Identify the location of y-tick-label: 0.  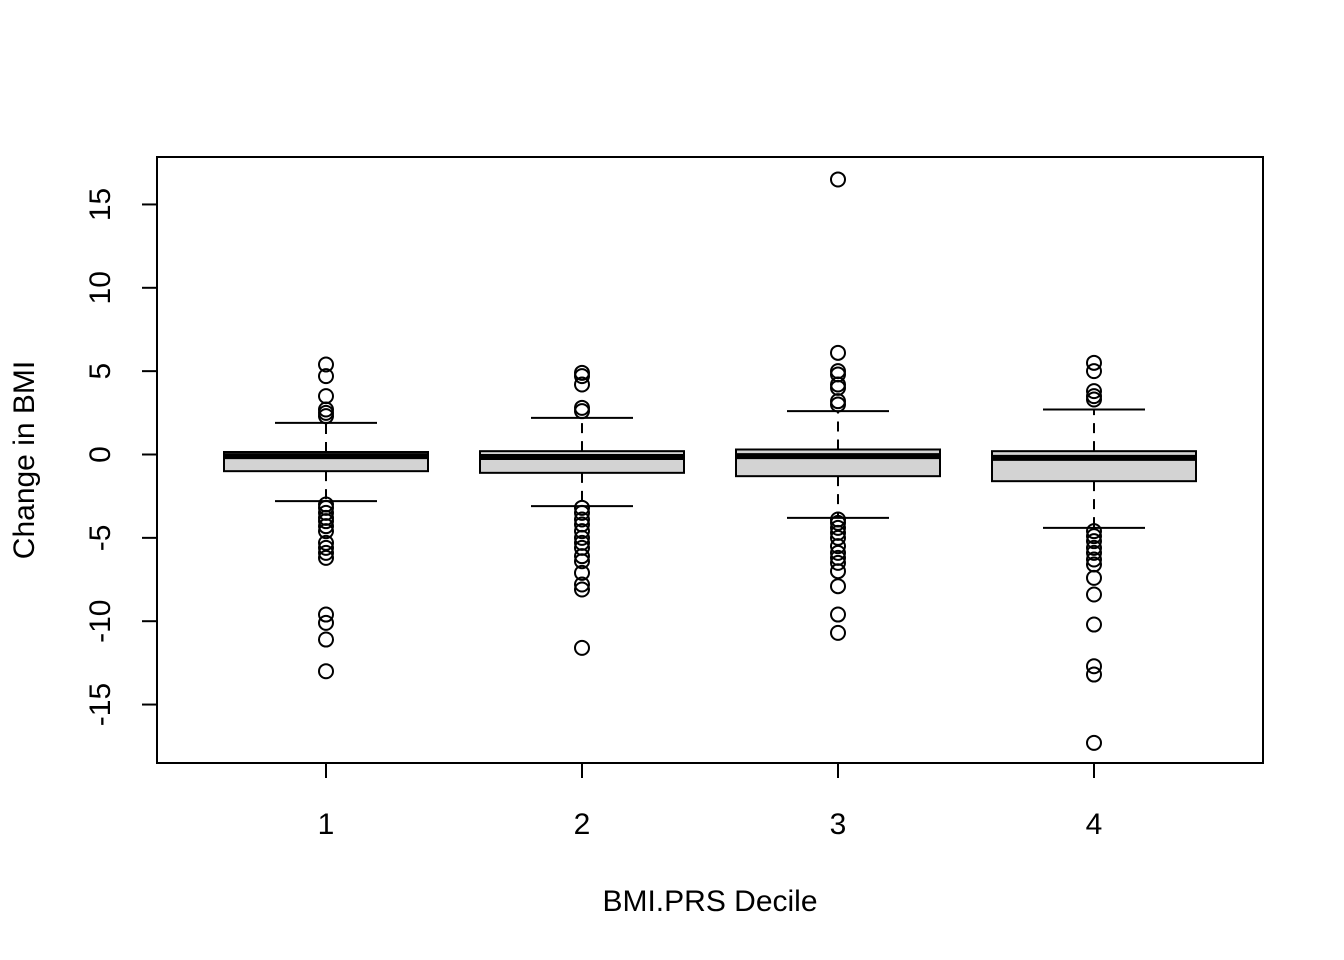
(100, 454).